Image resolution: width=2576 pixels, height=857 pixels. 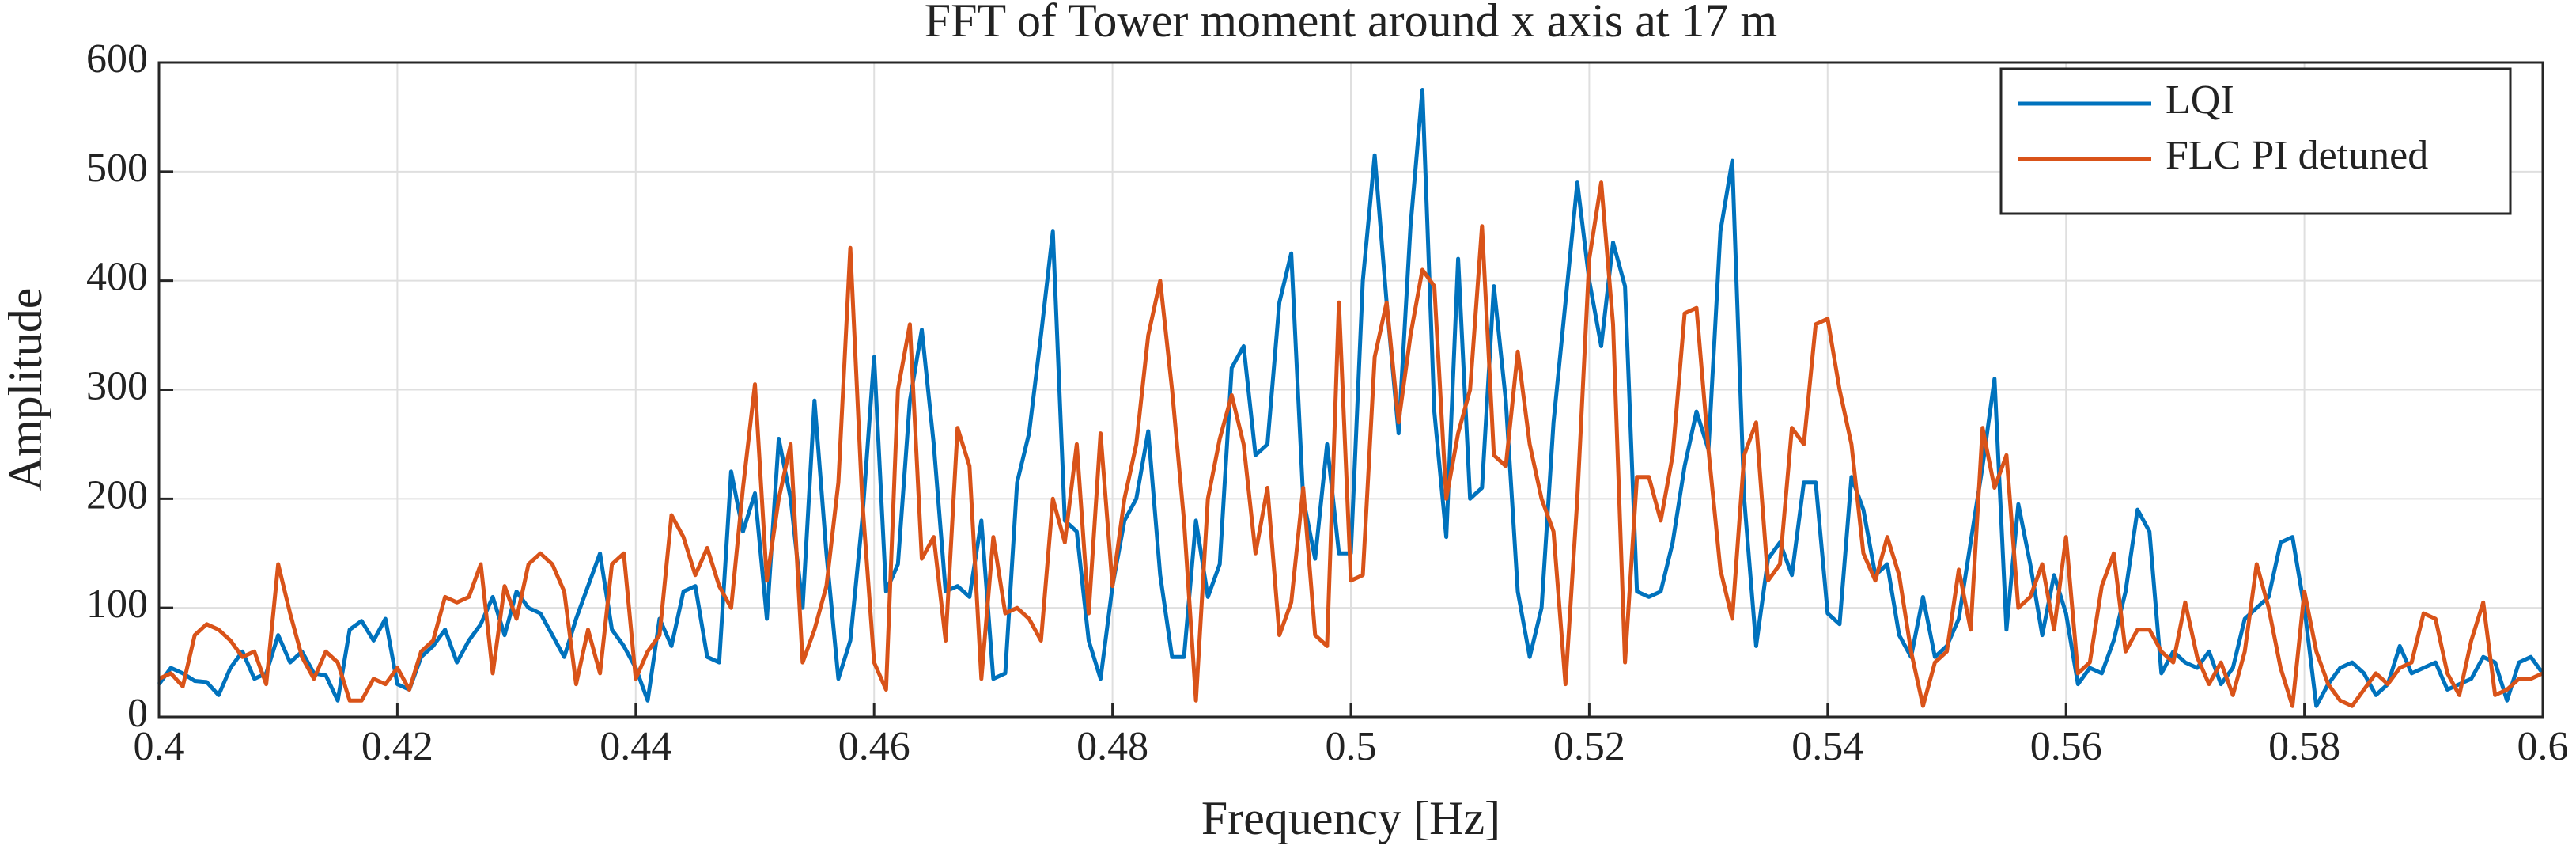 What do you see at coordinates (25, 389) in the screenshot?
I see `y-axis-label: Amplitude` at bounding box center [25, 389].